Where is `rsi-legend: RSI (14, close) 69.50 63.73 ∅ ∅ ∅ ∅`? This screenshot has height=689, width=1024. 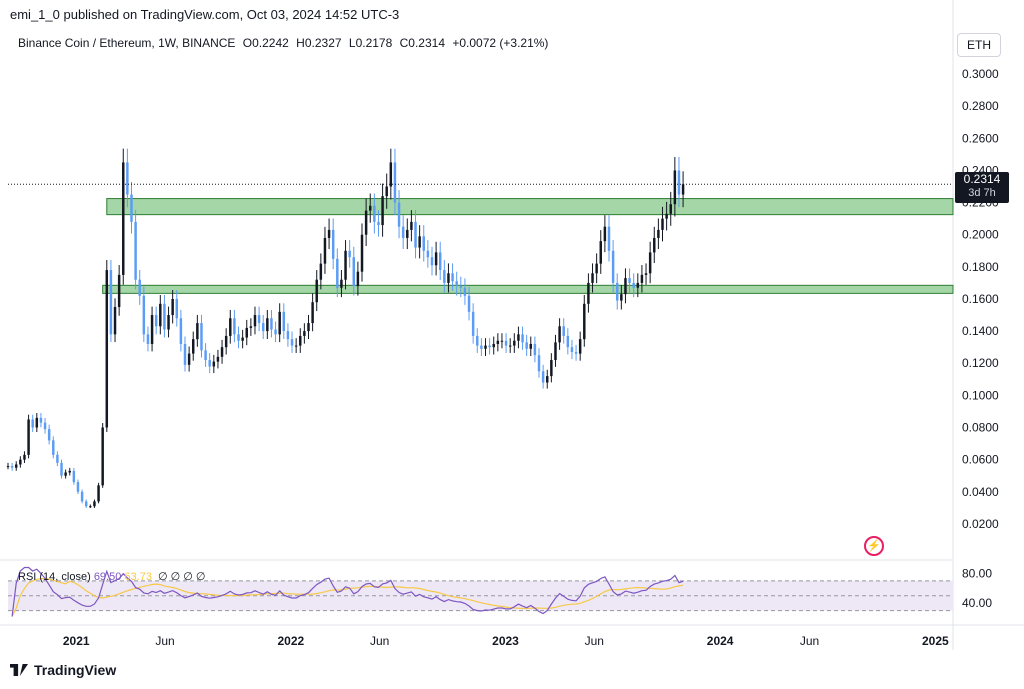
rsi-legend: RSI (14, close) 69.50 63.73 ∅ ∅ ∅ ∅ is located at coordinates (112, 576).